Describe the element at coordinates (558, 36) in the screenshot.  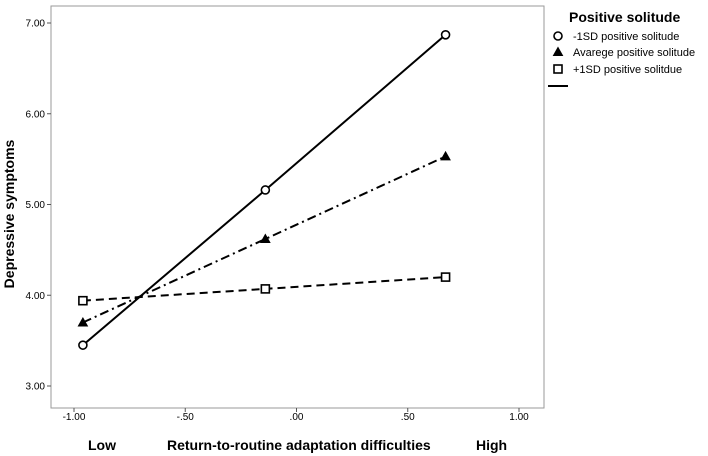
I see `legend-marker-circle` at that location.